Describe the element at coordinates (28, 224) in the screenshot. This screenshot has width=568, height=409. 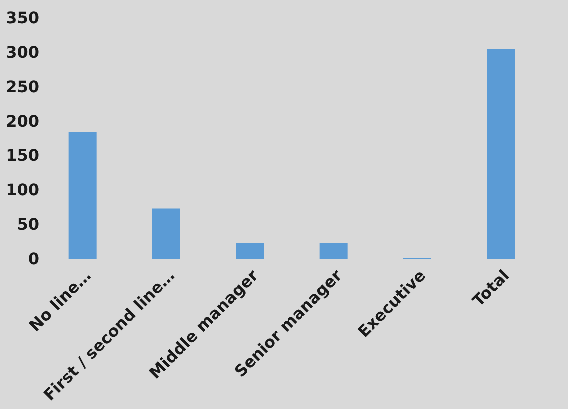
I see `y-tick-label: 50` at that location.